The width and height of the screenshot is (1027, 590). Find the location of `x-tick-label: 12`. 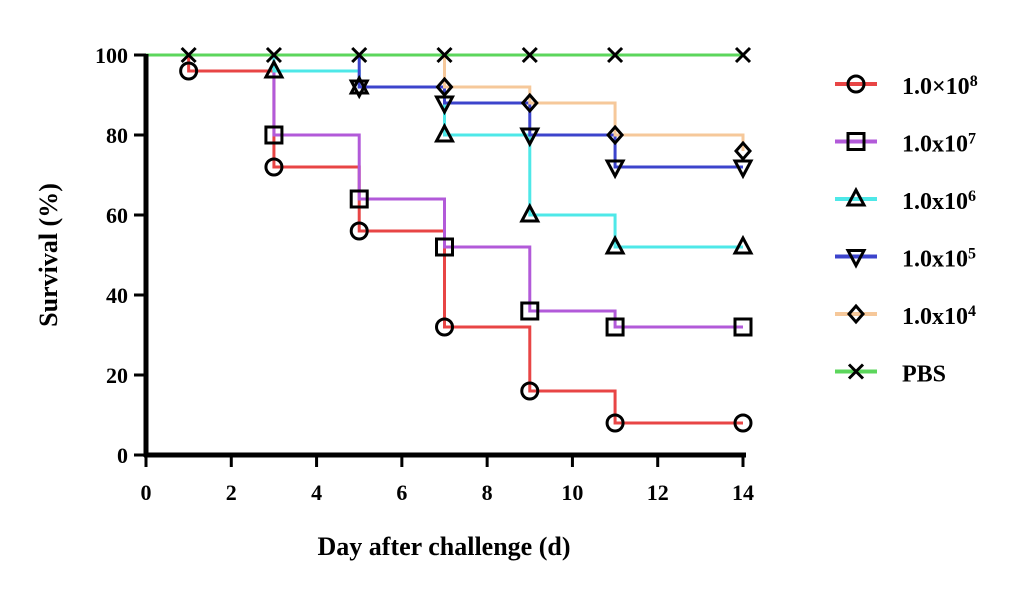

x-tick-label: 12 is located at coordinates (658, 492).